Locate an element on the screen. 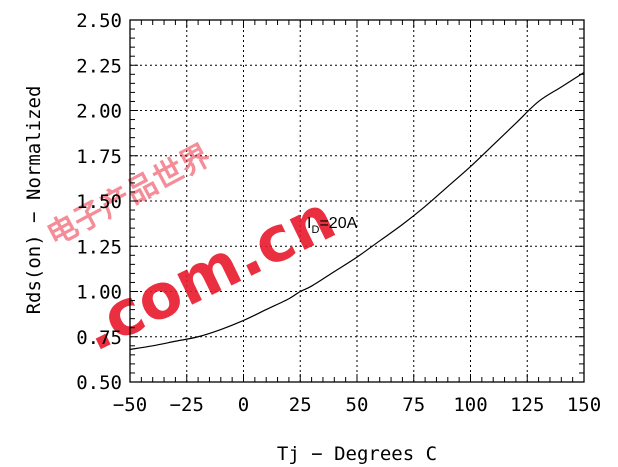 This screenshot has height=467, width=618. y-axis-title: Rds(on) − Normalized is located at coordinates (34, 200).